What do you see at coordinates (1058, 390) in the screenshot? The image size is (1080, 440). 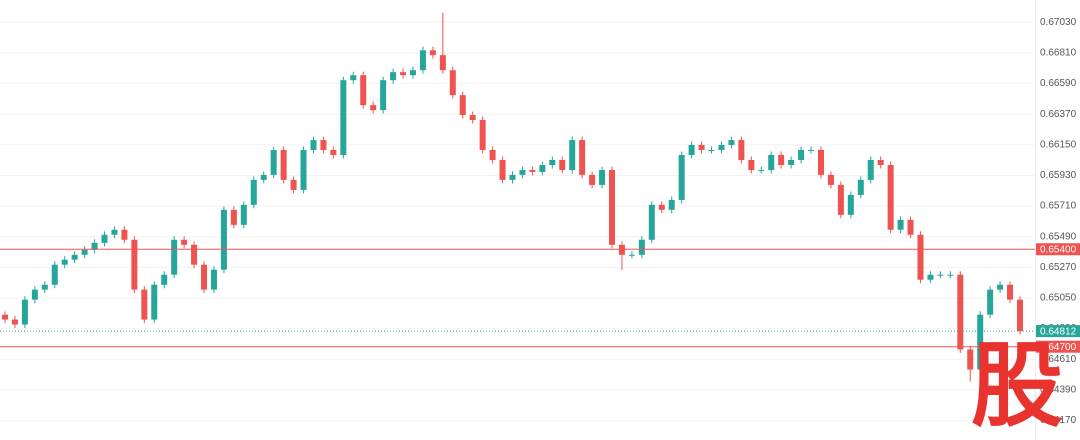 I see `y-tick-label: 0.64390` at bounding box center [1058, 390].